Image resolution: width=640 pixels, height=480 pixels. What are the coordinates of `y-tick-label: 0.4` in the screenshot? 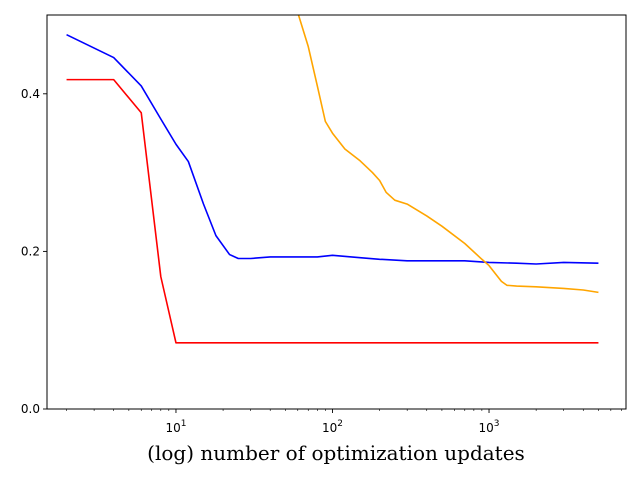 It's located at (30, 94).